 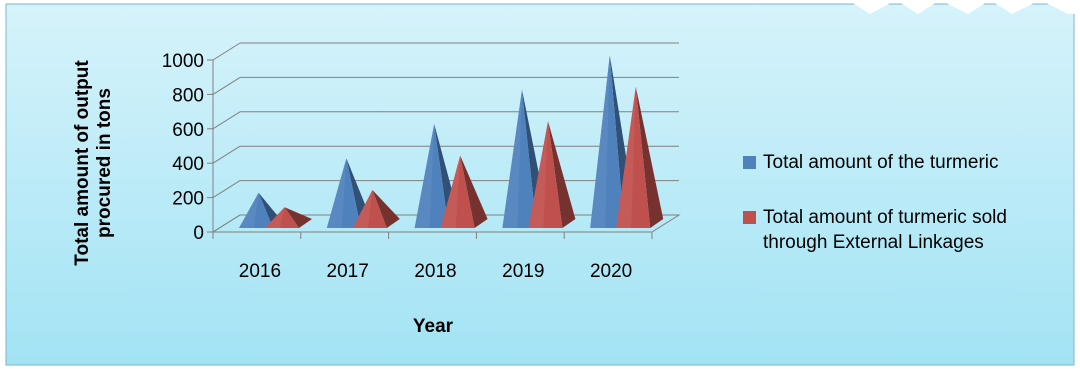 What do you see at coordinates (198, 233) in the screenshot?
I see `y-tick-label: 0` at bounding box center [198, 233].